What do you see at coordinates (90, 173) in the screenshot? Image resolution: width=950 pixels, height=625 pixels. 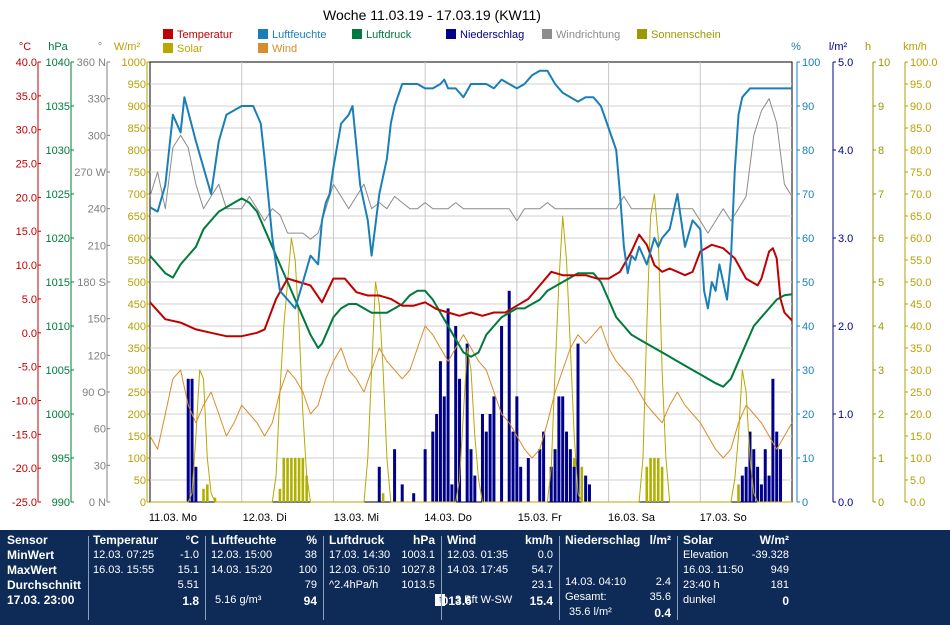 I see `left-axis-tick-2-3: 270 W` at bounding box center [90, 173].